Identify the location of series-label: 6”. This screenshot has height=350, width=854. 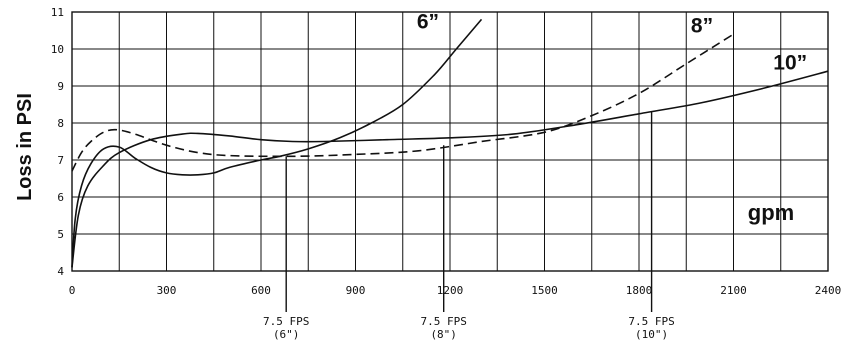
(428, 22).